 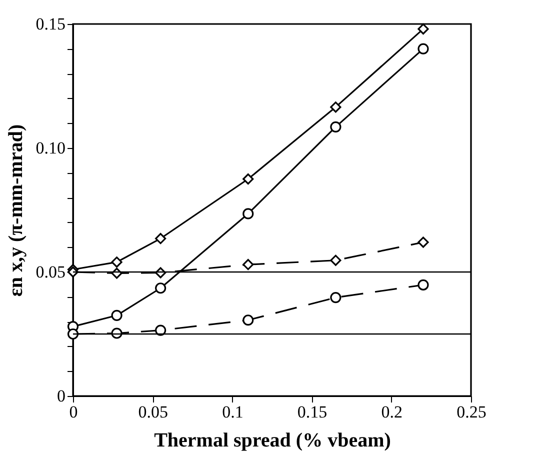 I want to click on x-tick-label: 0.15, so click(x=312, y=412).